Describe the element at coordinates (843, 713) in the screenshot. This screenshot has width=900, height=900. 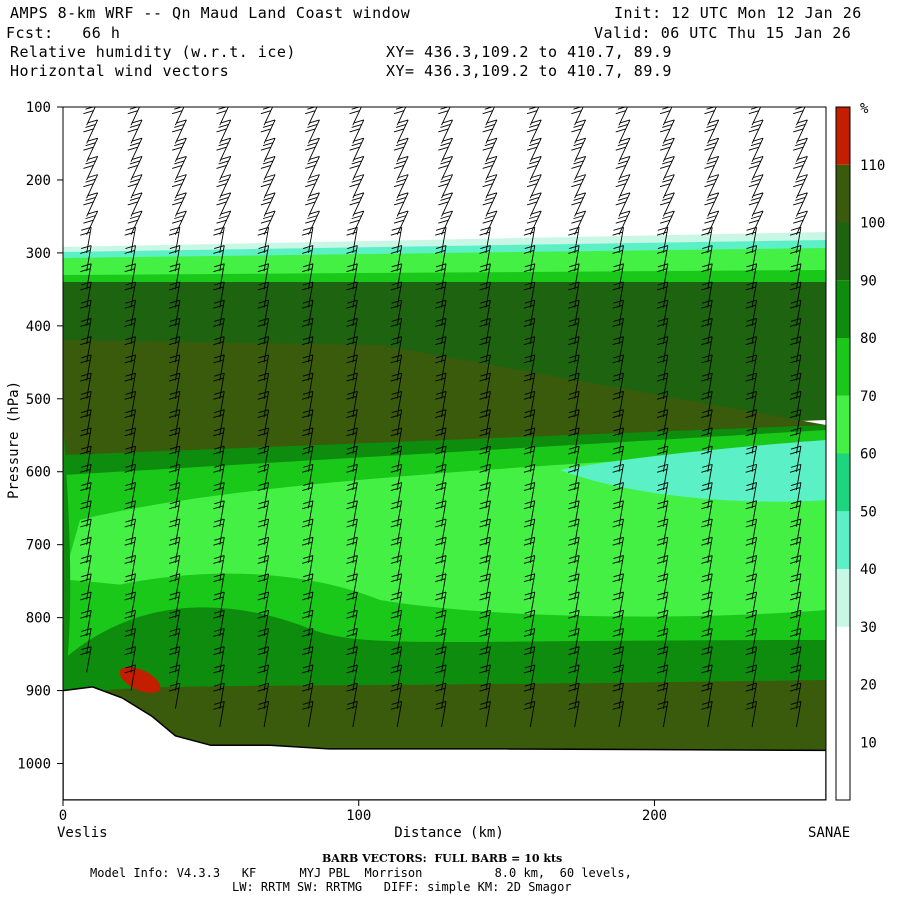
I see `colorbar-swatch` at that location.